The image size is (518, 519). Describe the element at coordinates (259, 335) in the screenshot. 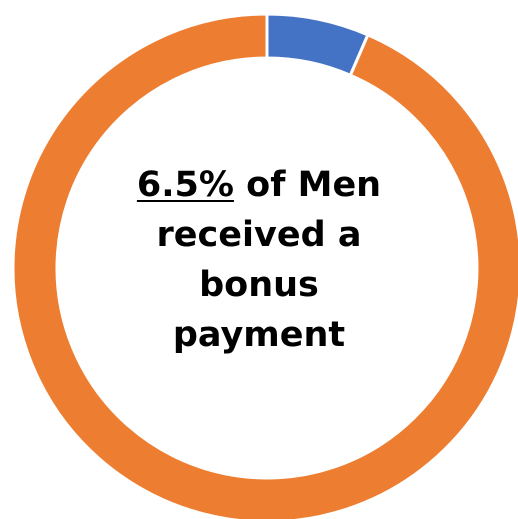

I see `center-label-line-4: payment` at that location.